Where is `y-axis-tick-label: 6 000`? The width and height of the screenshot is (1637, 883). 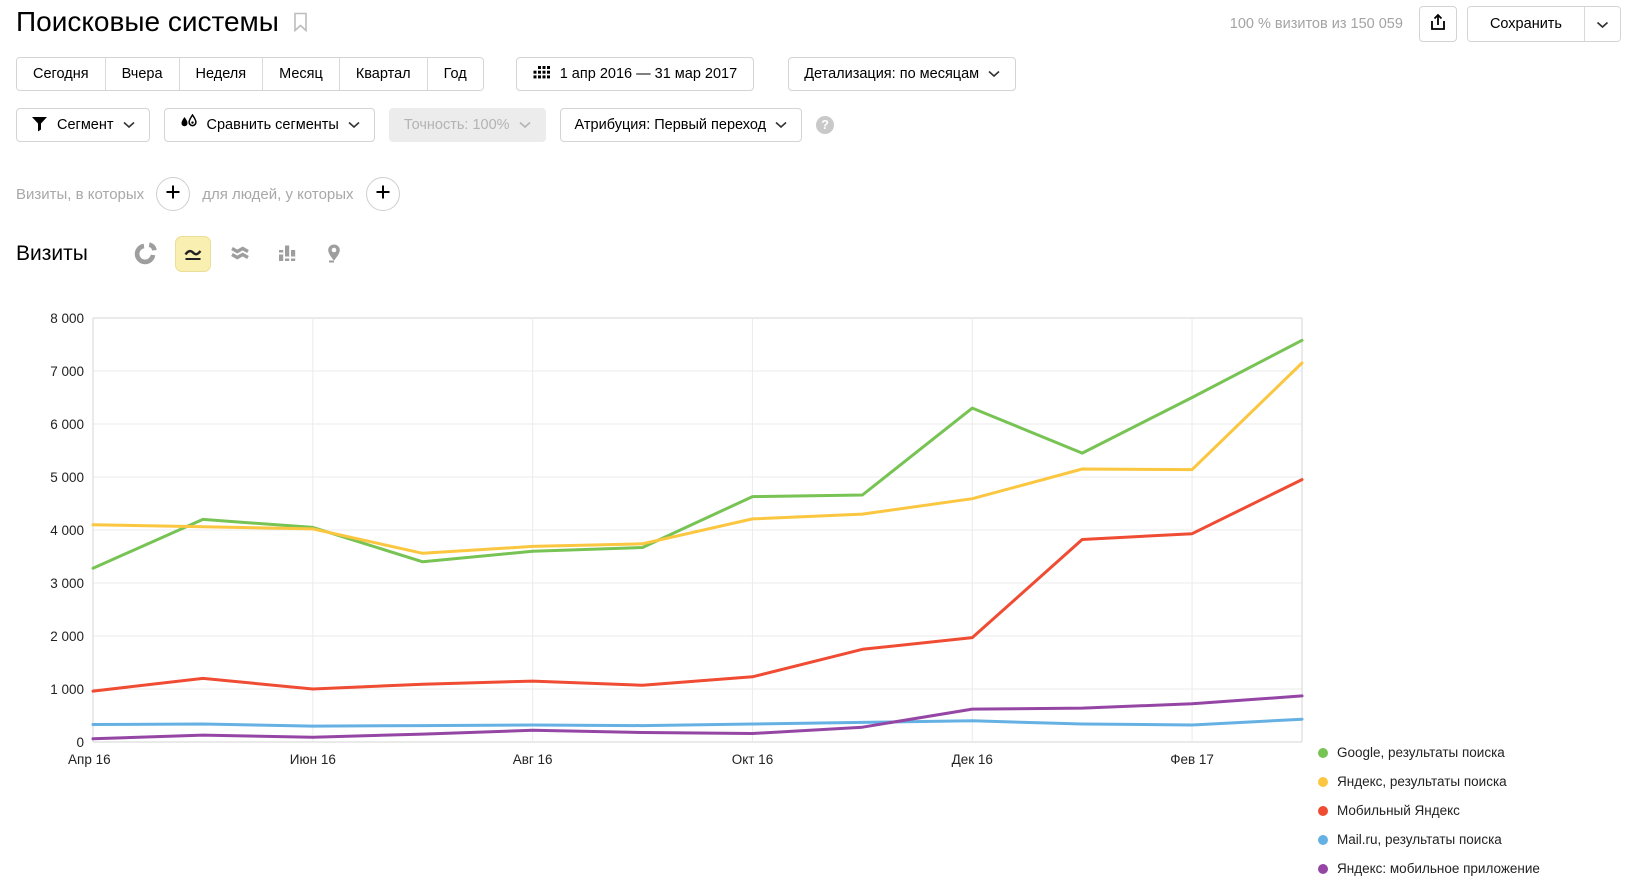 y-axis-tick-label: 6 000 is located at coordinates (67, 424).